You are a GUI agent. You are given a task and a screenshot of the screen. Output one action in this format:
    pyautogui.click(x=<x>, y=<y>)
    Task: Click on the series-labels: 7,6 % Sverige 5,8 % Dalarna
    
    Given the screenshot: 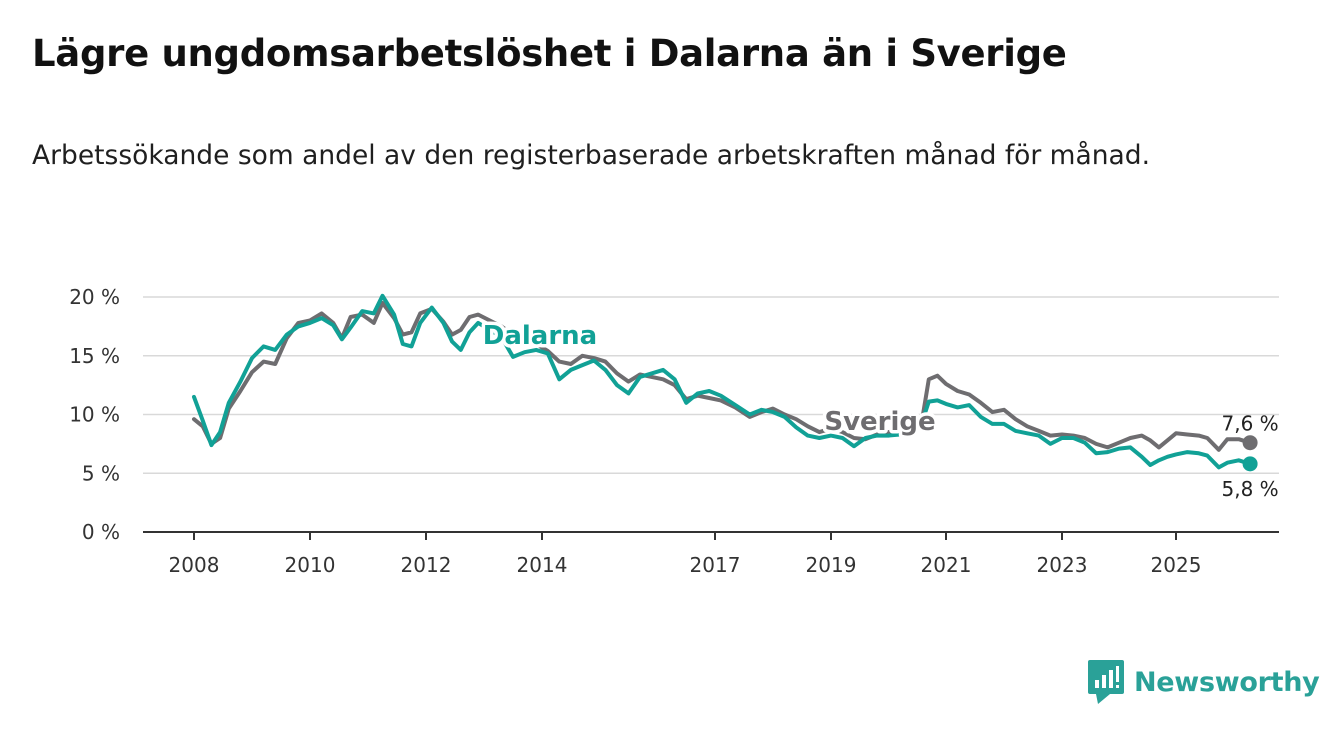 What is the action you would take?
    pyautogui.click(x=879, y=409)
    